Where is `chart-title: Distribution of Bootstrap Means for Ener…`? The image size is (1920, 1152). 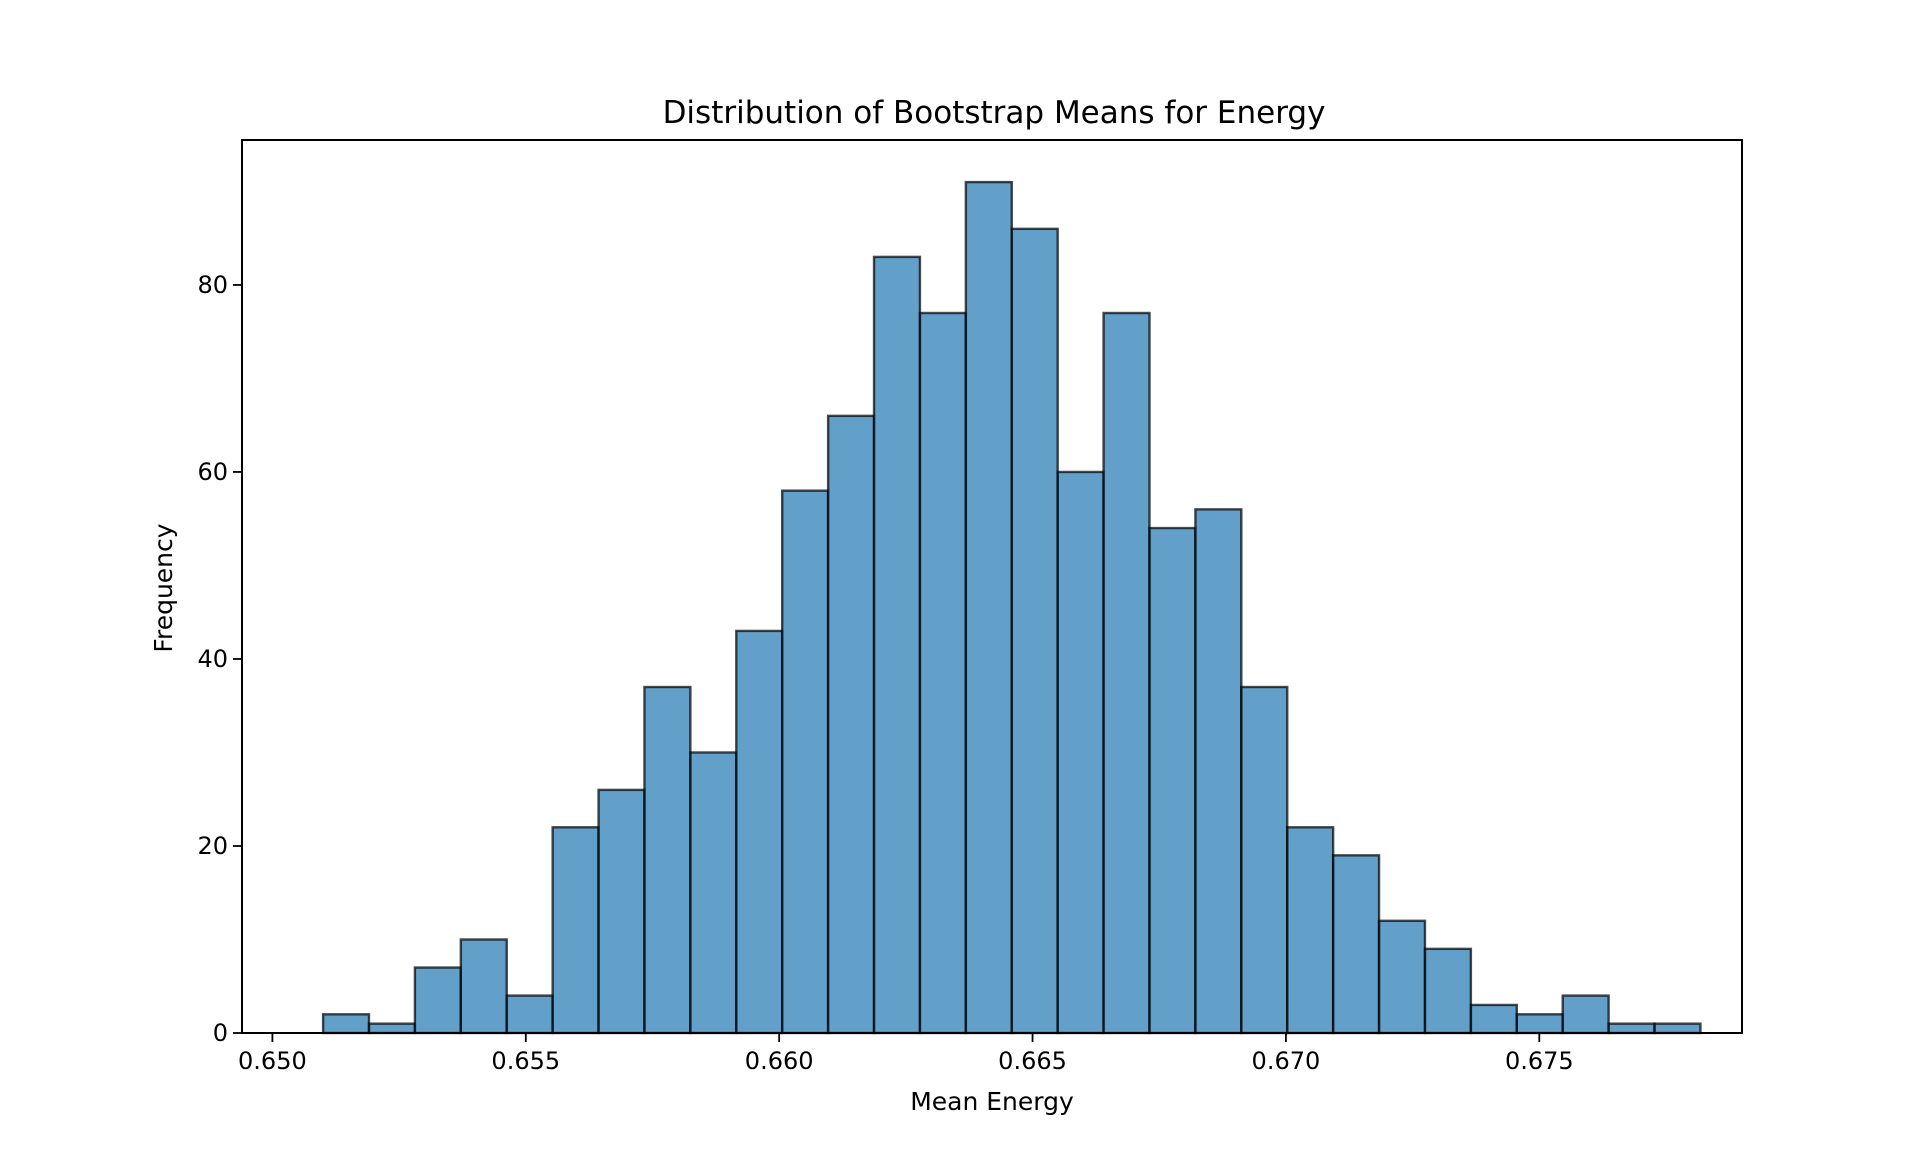
chart-title: Distribution of Bootstrap Means for Ener… is located at coordinates (994, 113).